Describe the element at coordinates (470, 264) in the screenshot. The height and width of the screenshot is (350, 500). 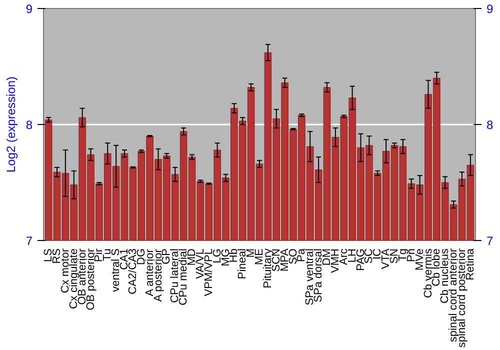
I see `x-tick-label: Retina` at that location.